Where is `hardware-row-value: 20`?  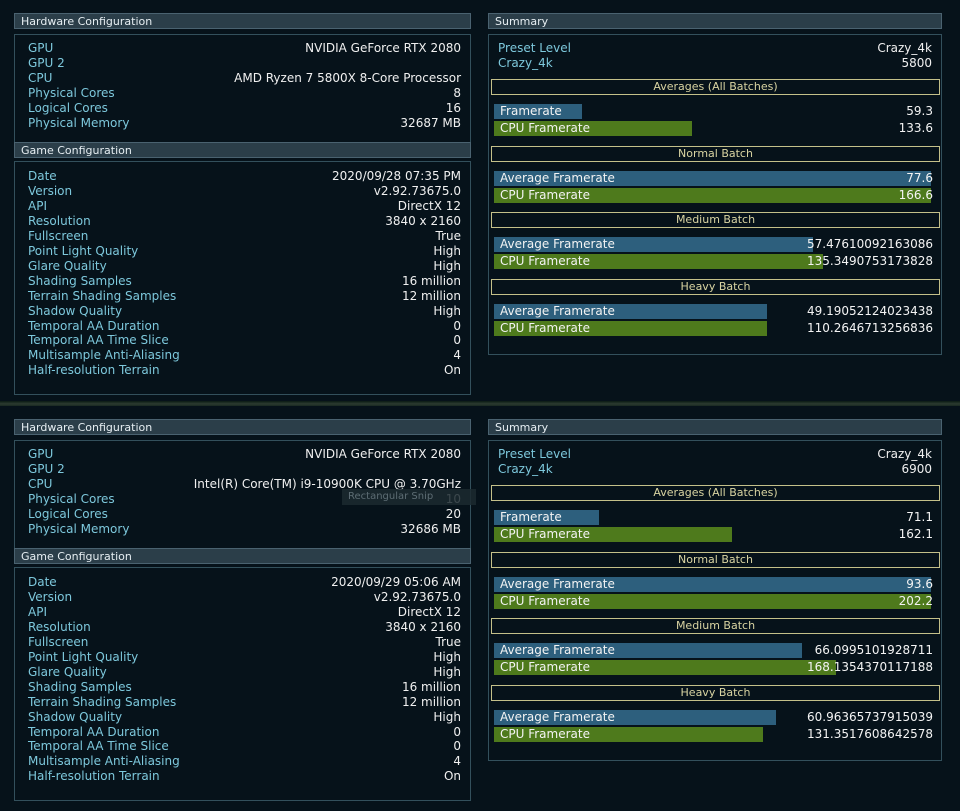 hardware-row-value: 20 is located at coordinates (453, 514).